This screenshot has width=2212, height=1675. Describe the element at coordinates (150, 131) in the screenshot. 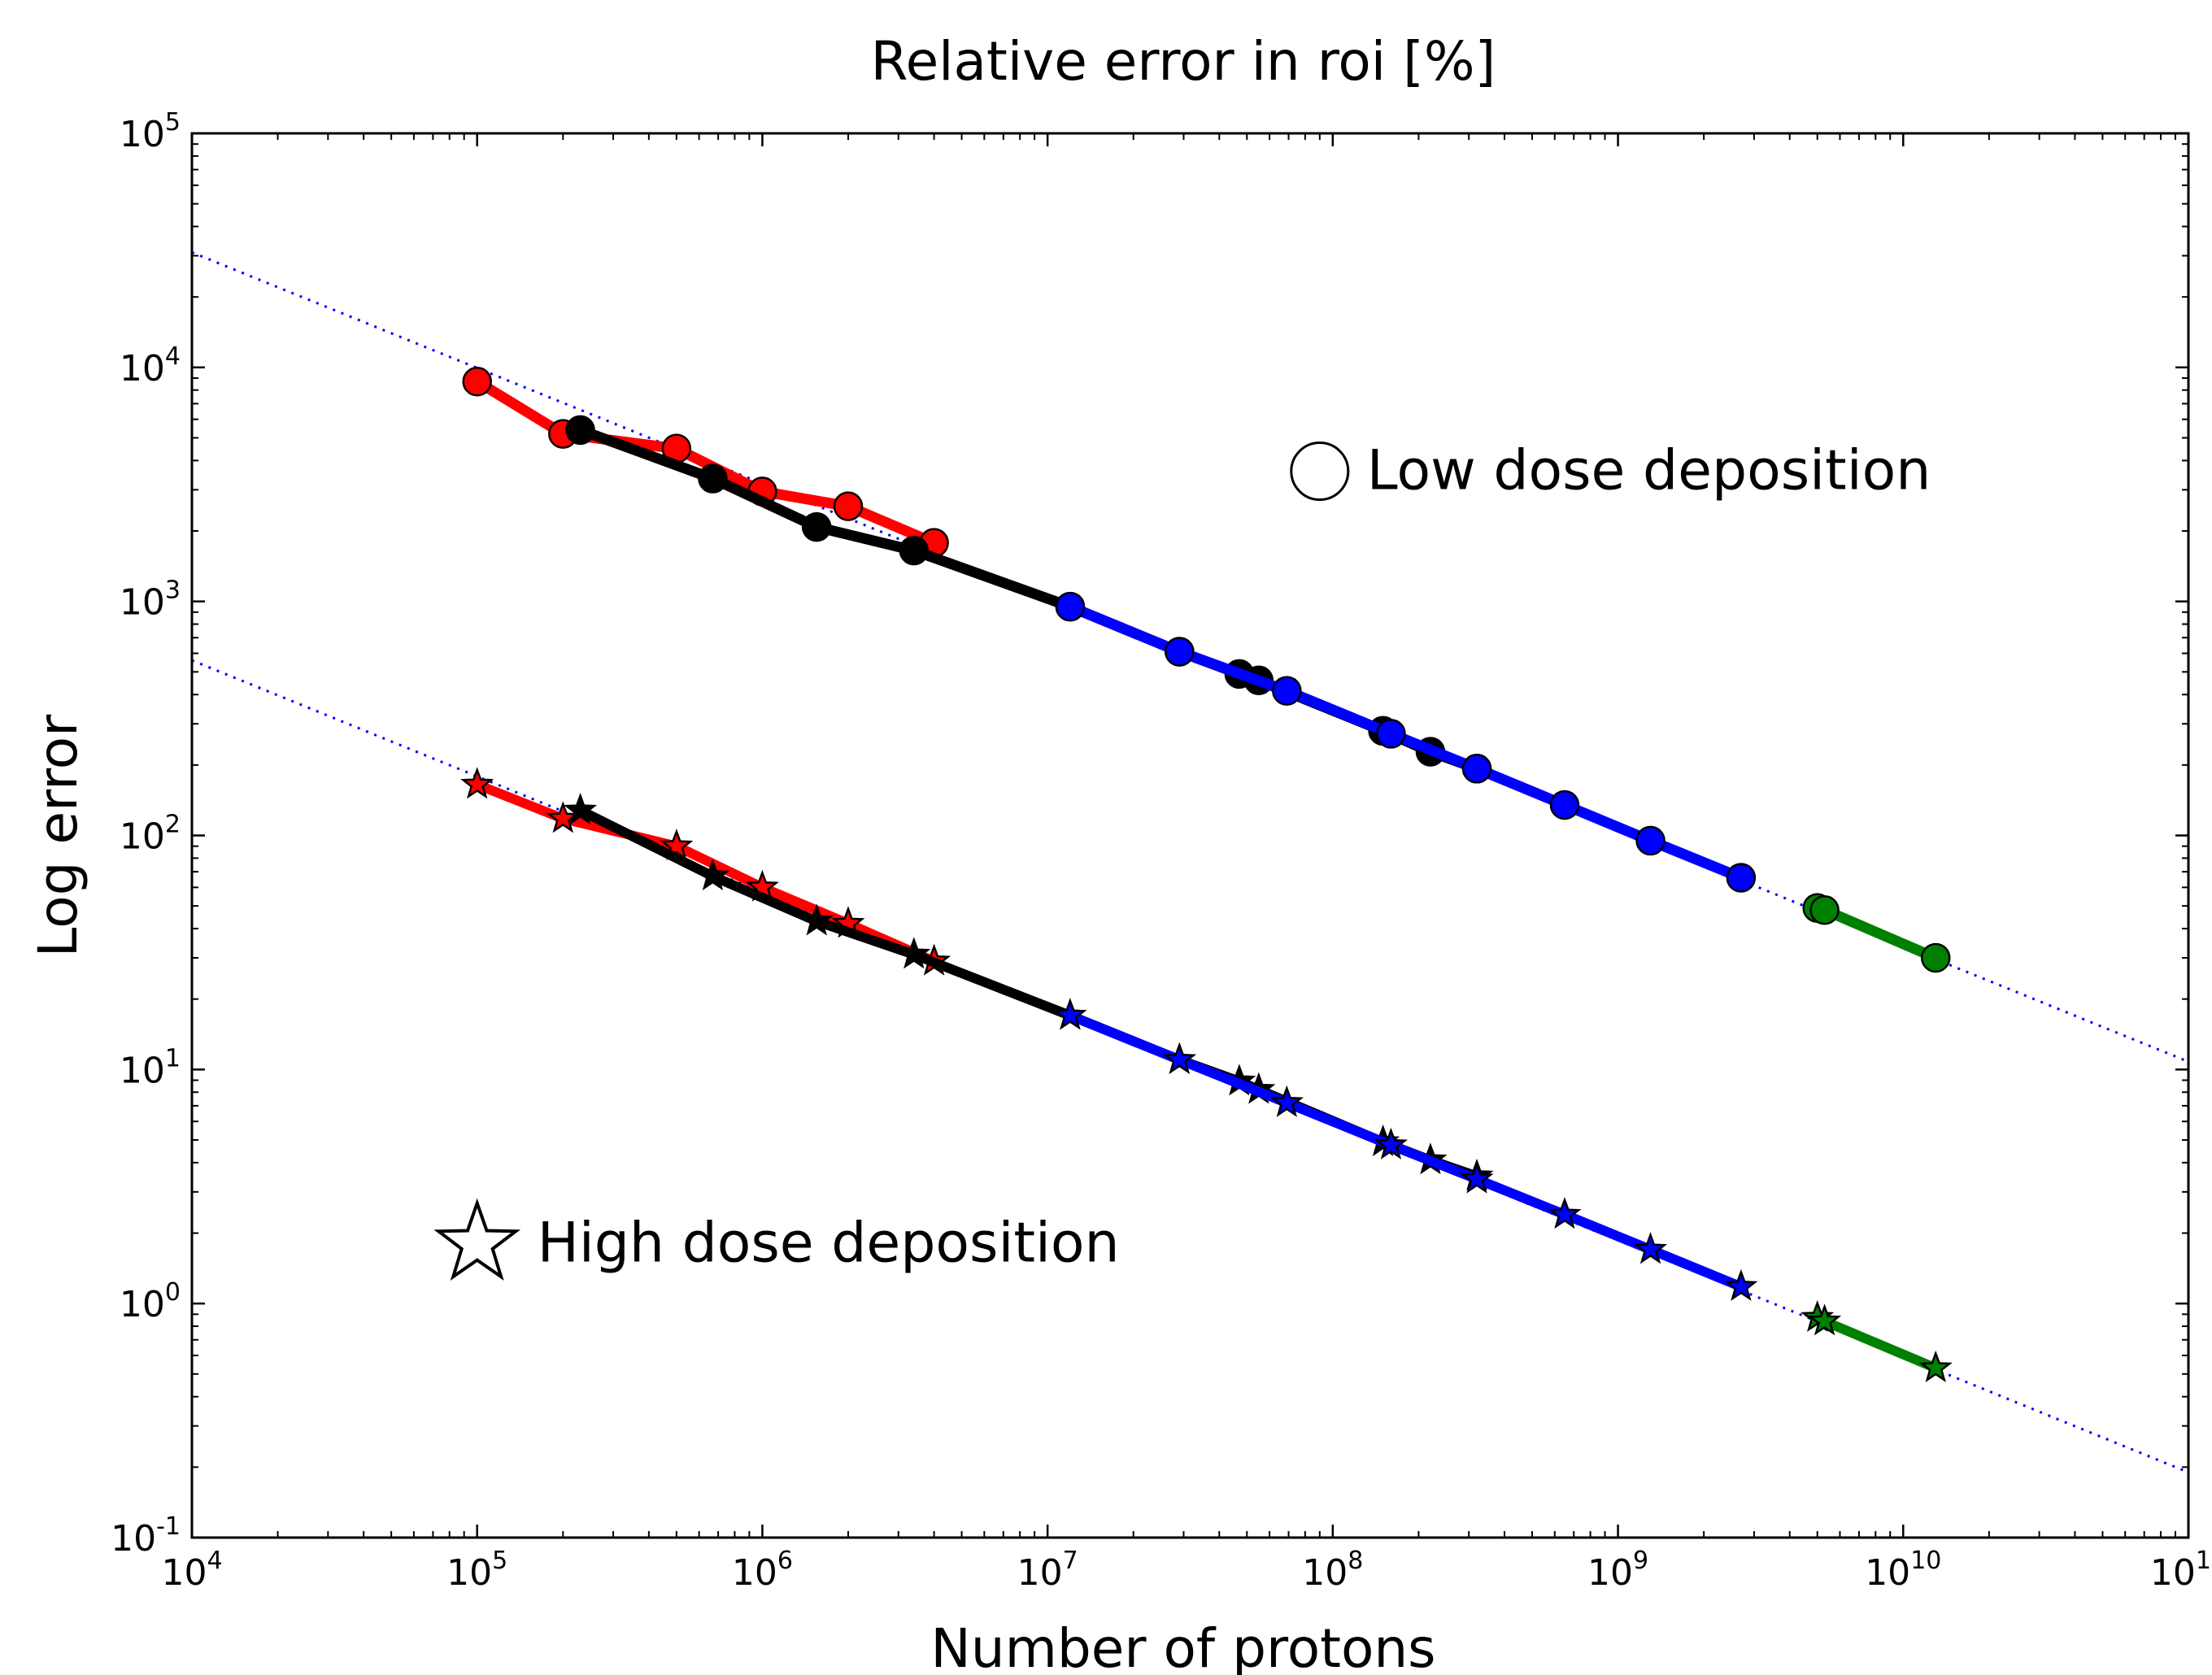

I see `y-tick-label: 10⁵` at that location.